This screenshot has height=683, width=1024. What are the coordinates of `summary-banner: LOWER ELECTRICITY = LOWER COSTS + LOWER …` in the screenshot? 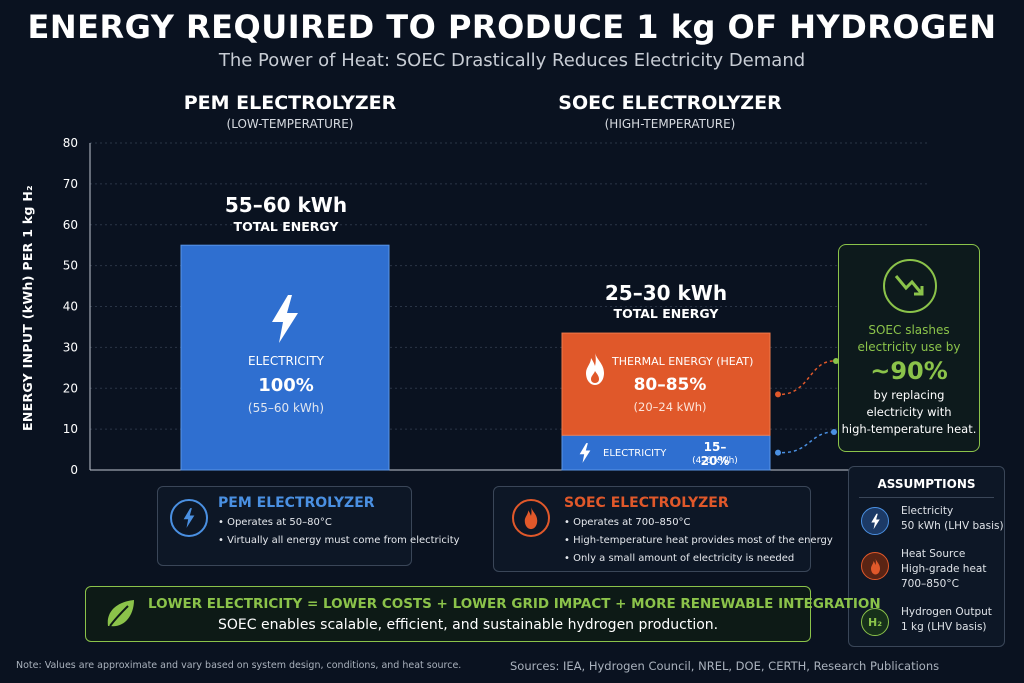 It's located at (483, 614).